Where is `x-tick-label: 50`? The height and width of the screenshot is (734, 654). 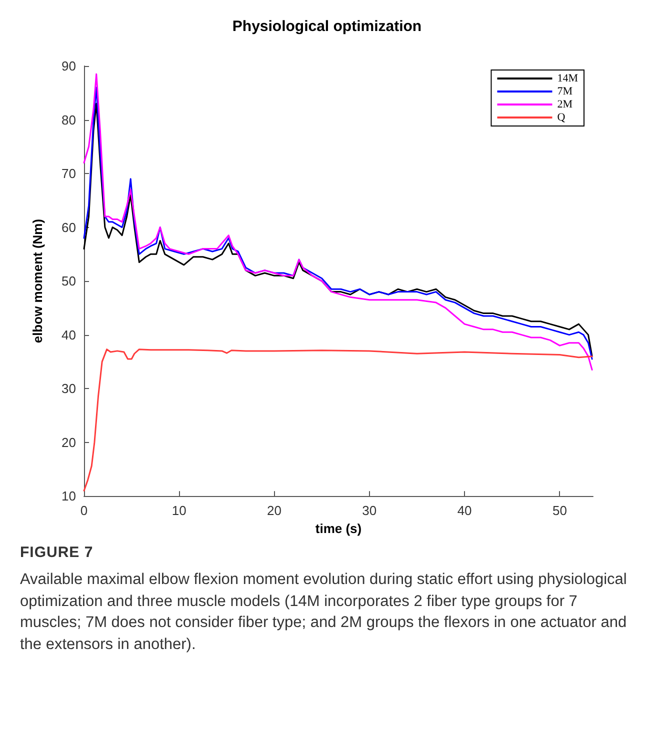 x-tick-label: 50 is located at coordinates (559, 510).